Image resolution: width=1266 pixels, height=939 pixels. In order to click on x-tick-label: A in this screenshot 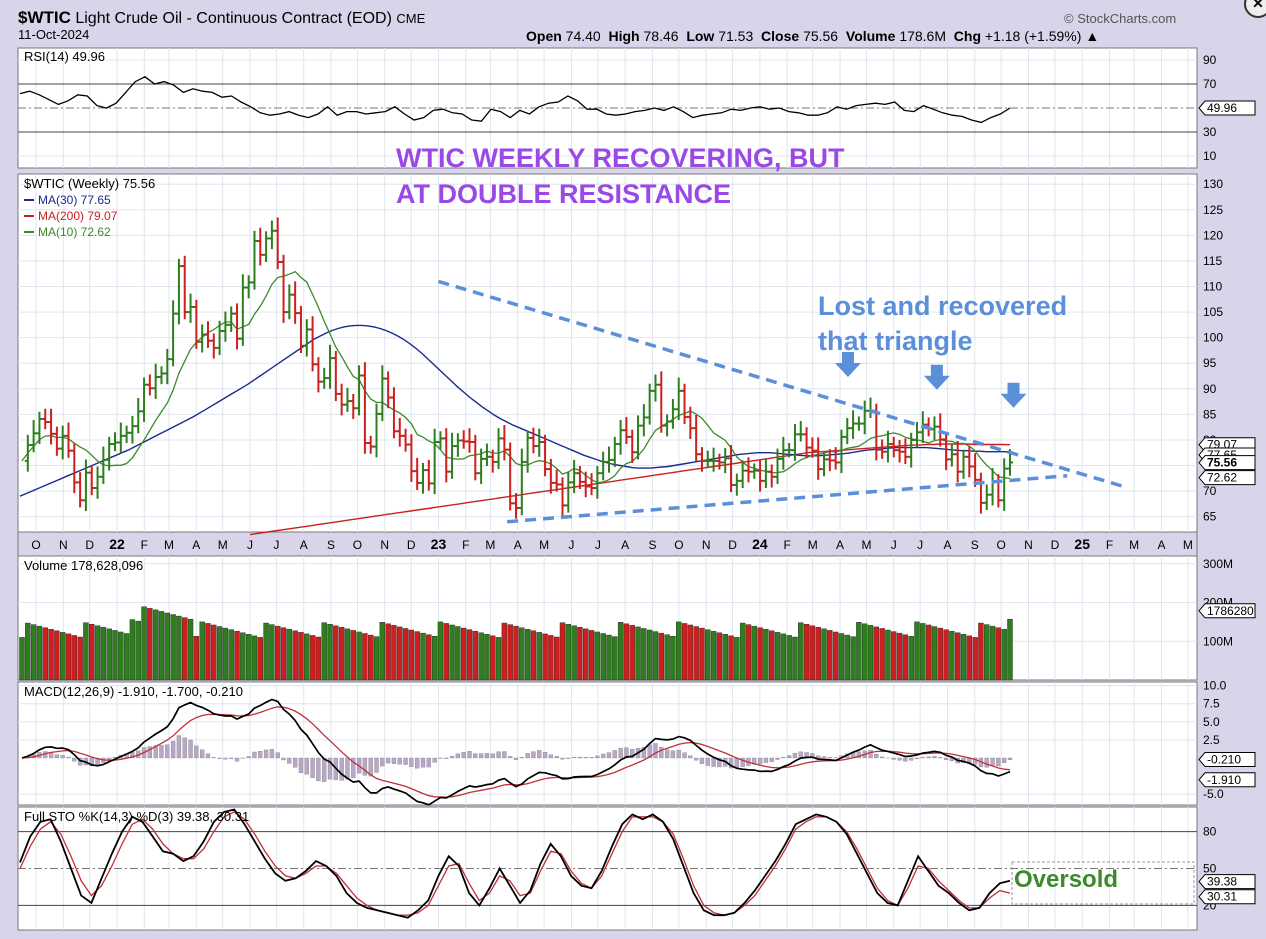, I will do `click(518, 545)`.